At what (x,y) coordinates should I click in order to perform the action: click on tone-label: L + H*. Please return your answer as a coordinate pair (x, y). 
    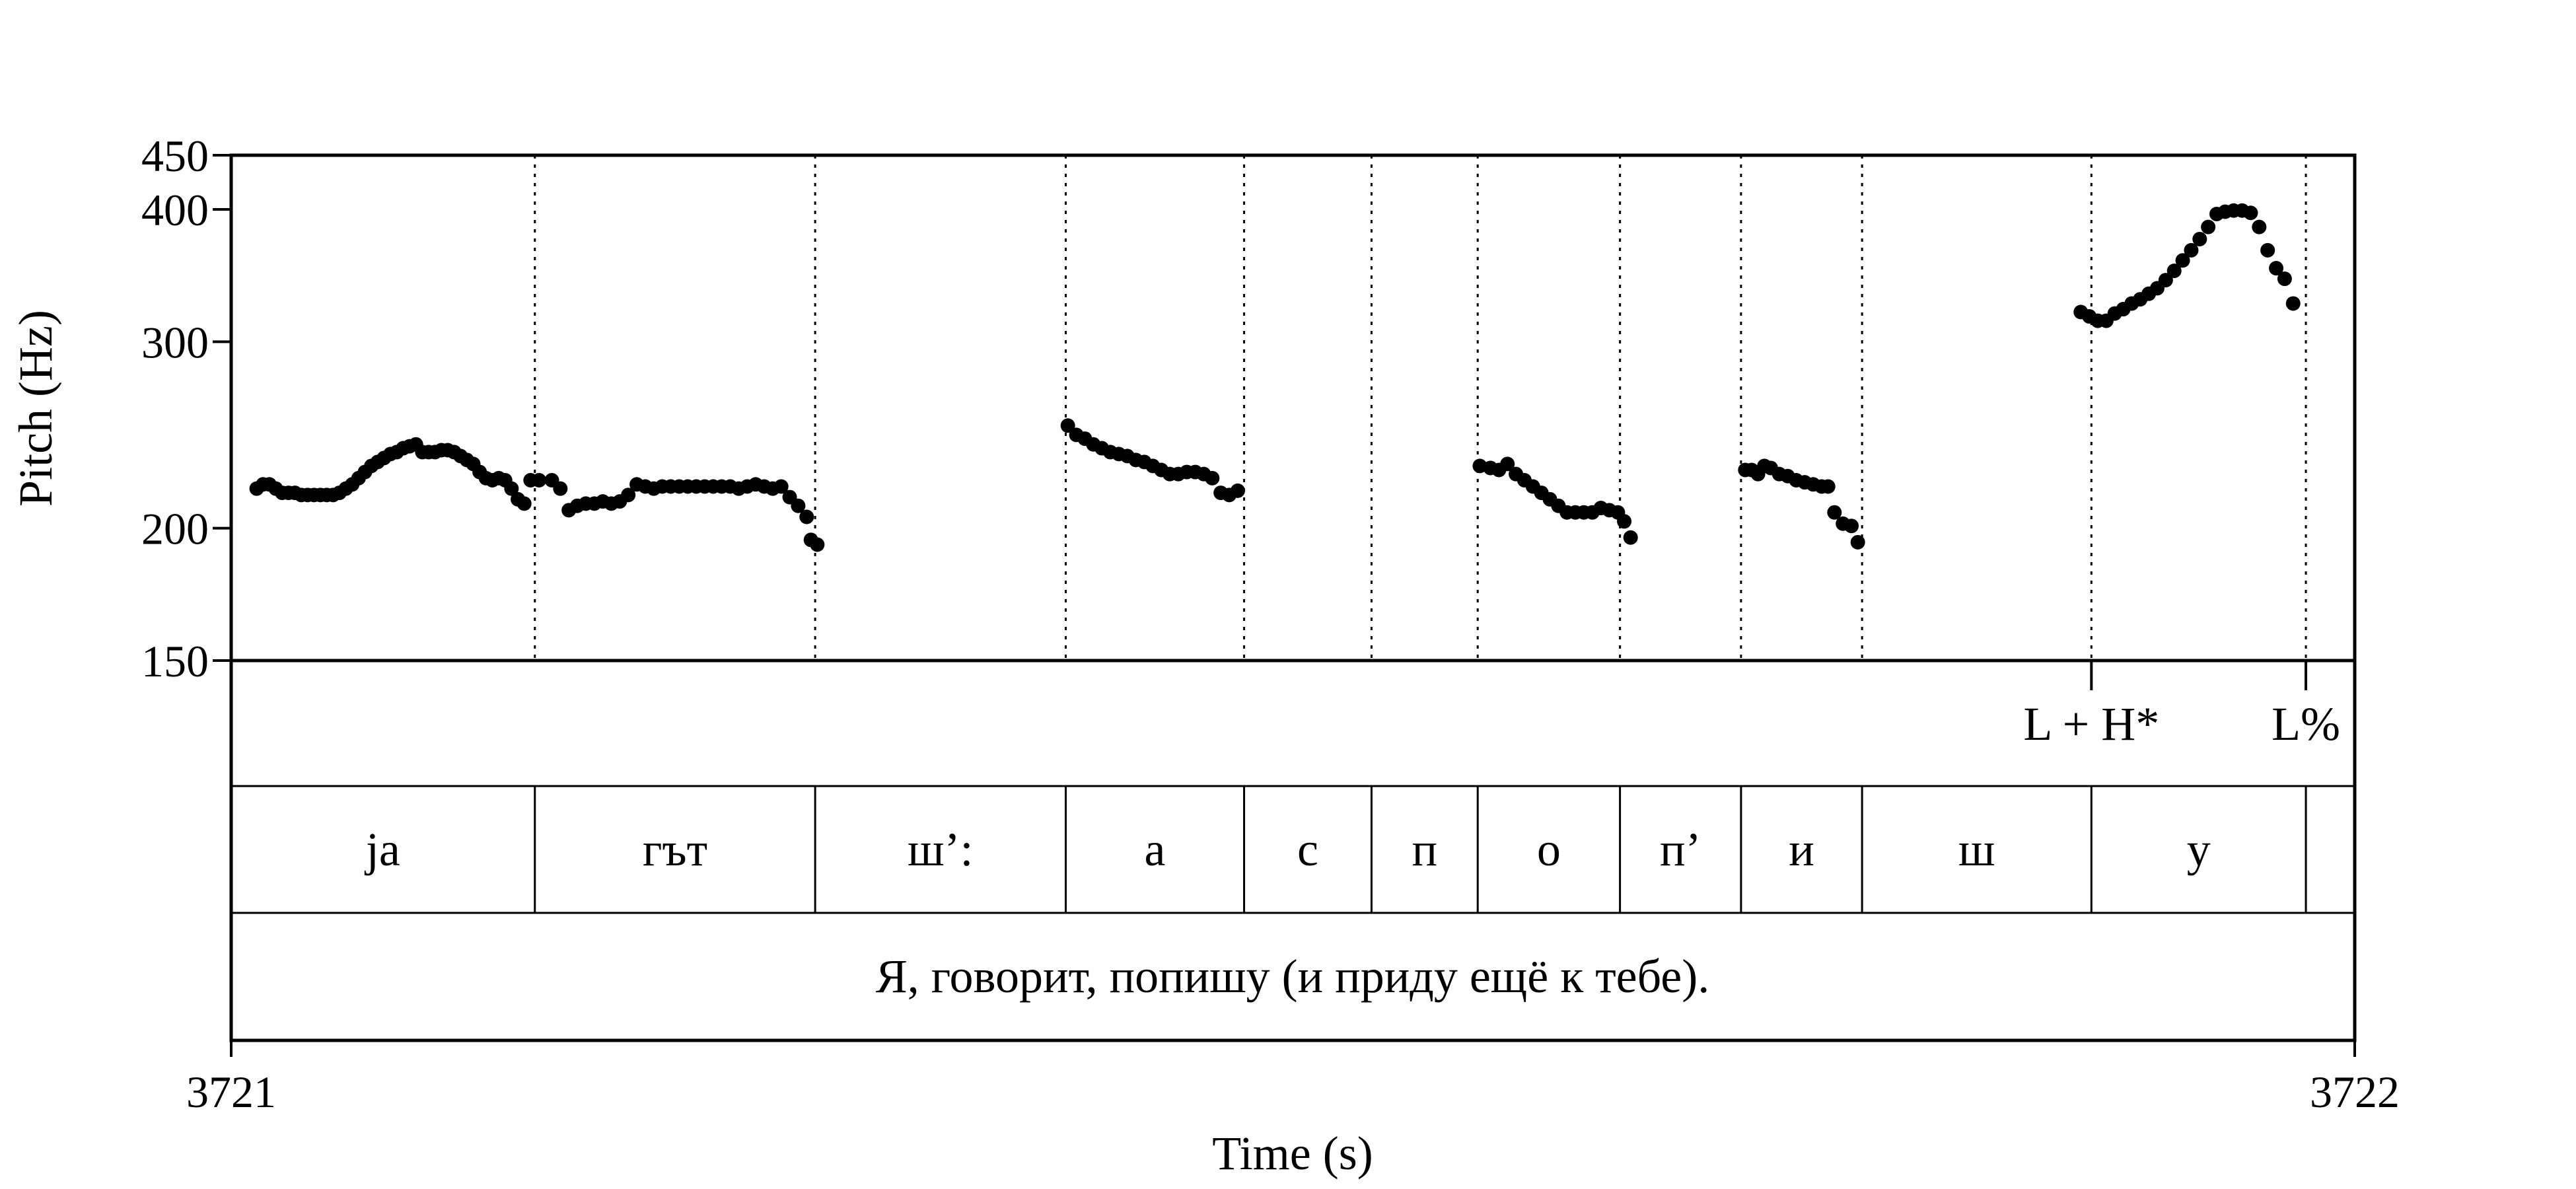
    Looking at the image, I should click on (2091, 724).